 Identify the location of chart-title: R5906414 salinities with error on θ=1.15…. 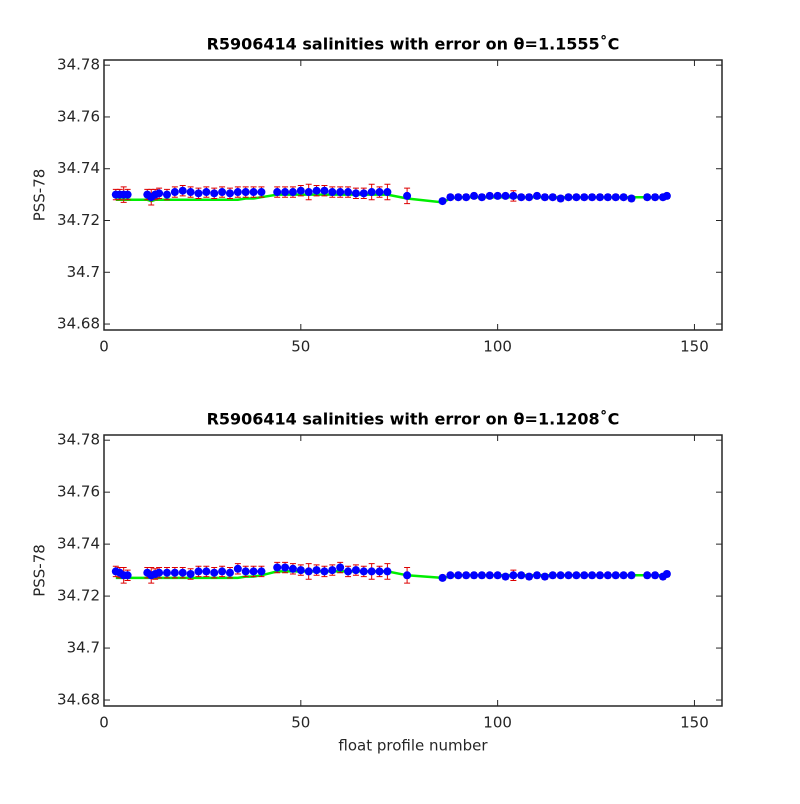
(413, 44).